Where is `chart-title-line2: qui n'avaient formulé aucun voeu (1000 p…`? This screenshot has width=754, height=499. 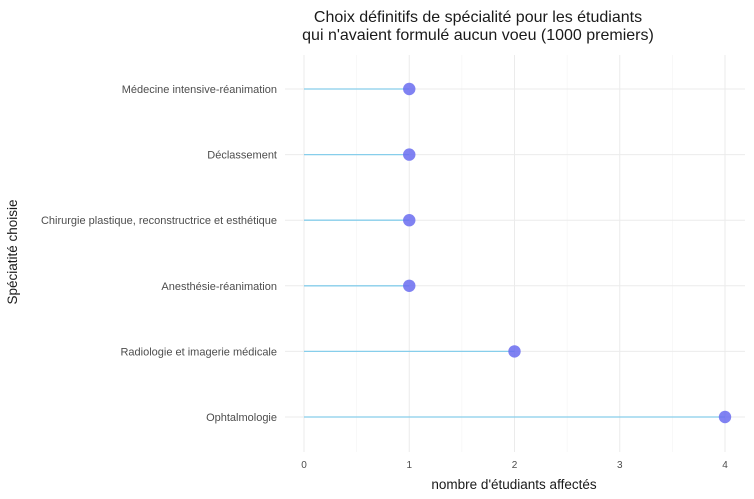 chart-title-line2: qui n'avaient formulé aucun voeu (1000 p… is located at coordinates (478, 35).